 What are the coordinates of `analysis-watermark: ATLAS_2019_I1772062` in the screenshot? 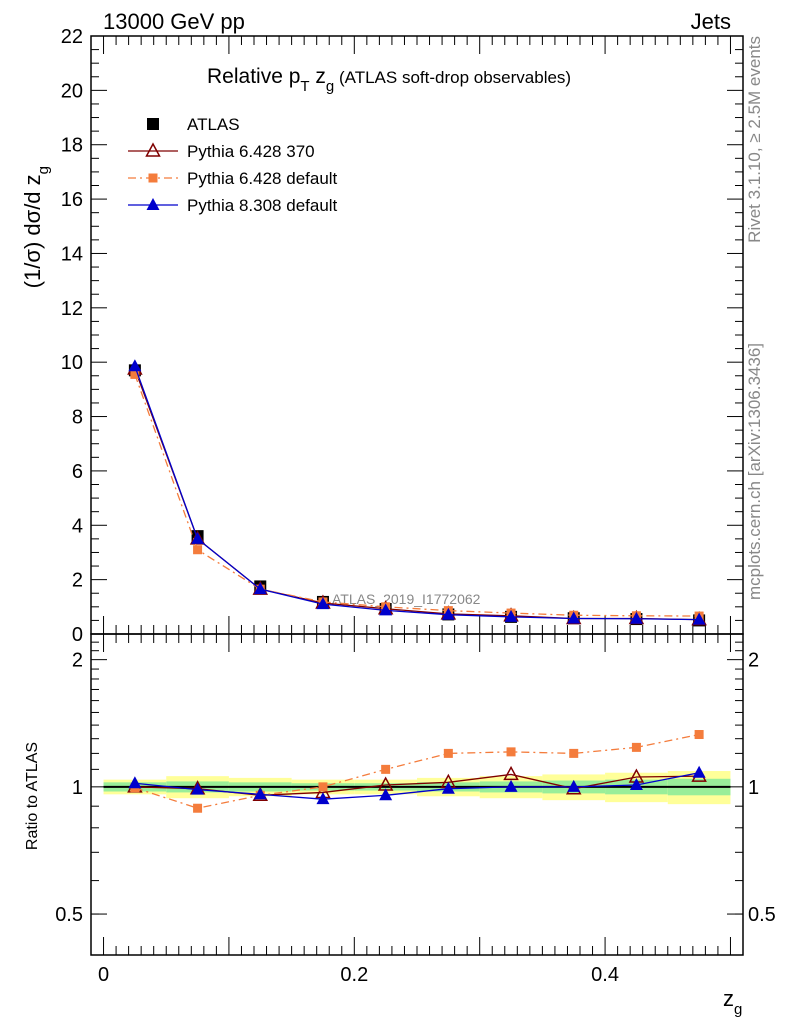 It's located at (406, 599).